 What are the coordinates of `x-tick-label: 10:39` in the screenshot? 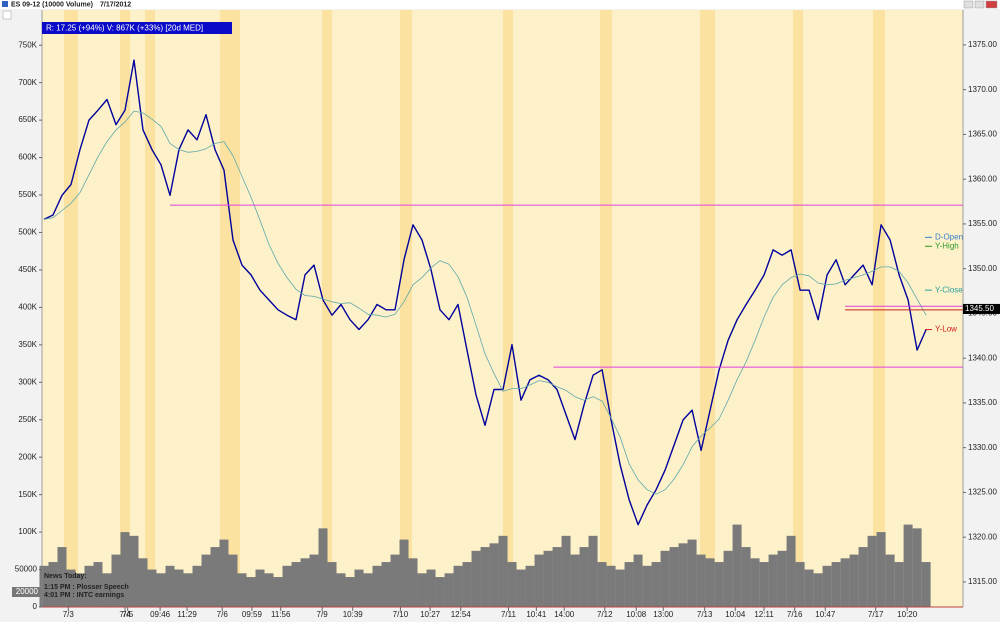 It's located at (353, 614).